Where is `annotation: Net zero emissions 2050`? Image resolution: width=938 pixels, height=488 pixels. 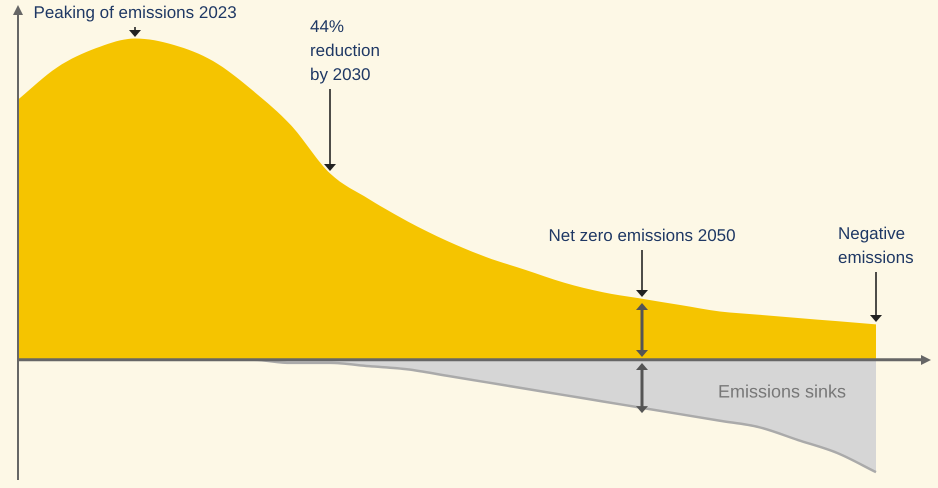 annotation: Net zero emissions 2050 is located at coordinates (642, 235).